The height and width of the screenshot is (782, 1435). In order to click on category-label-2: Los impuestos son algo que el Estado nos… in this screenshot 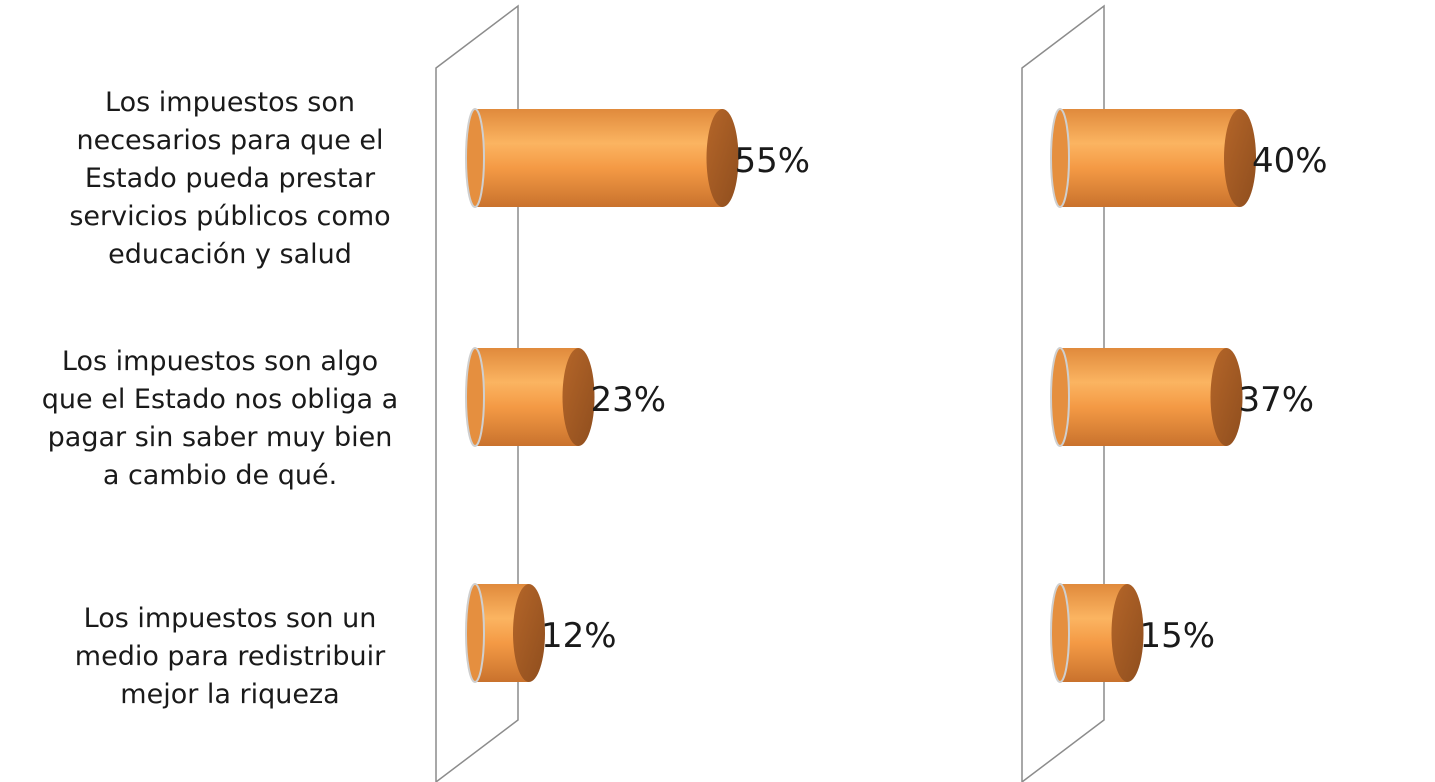, I will do `click(220, 418)`.